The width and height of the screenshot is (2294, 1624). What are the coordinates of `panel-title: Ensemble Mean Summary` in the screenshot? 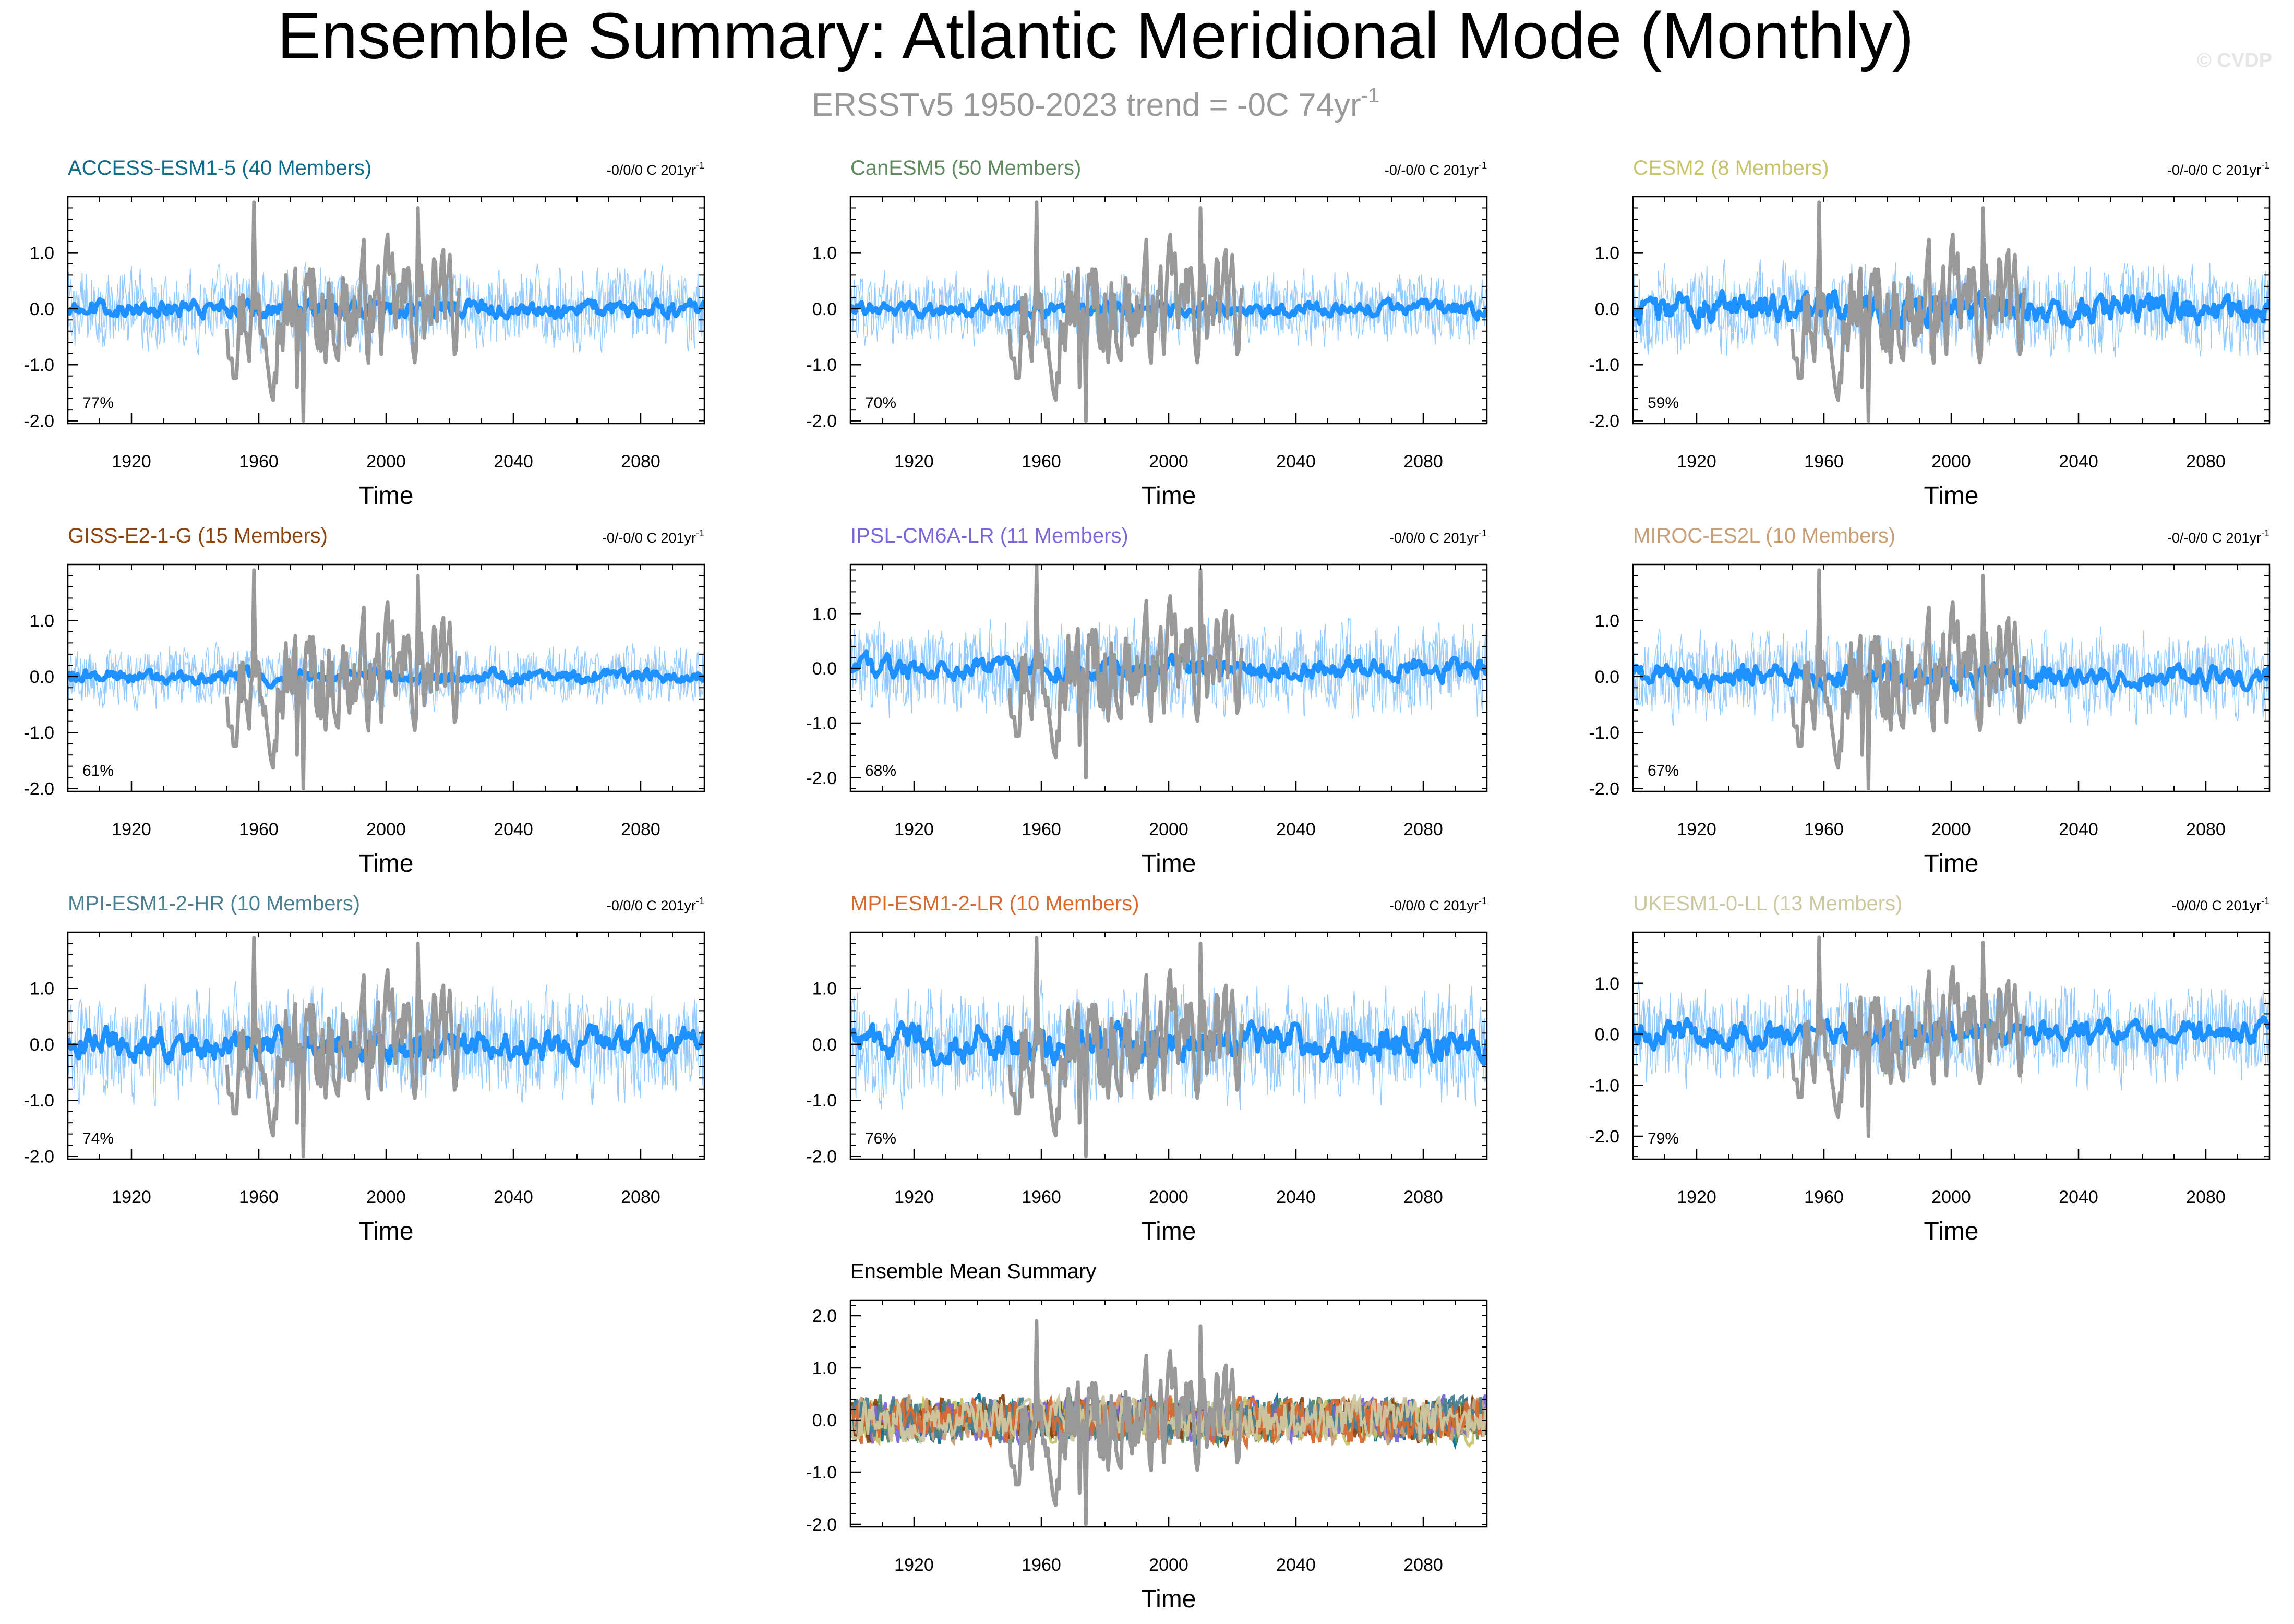 It's located at (973, 1271).